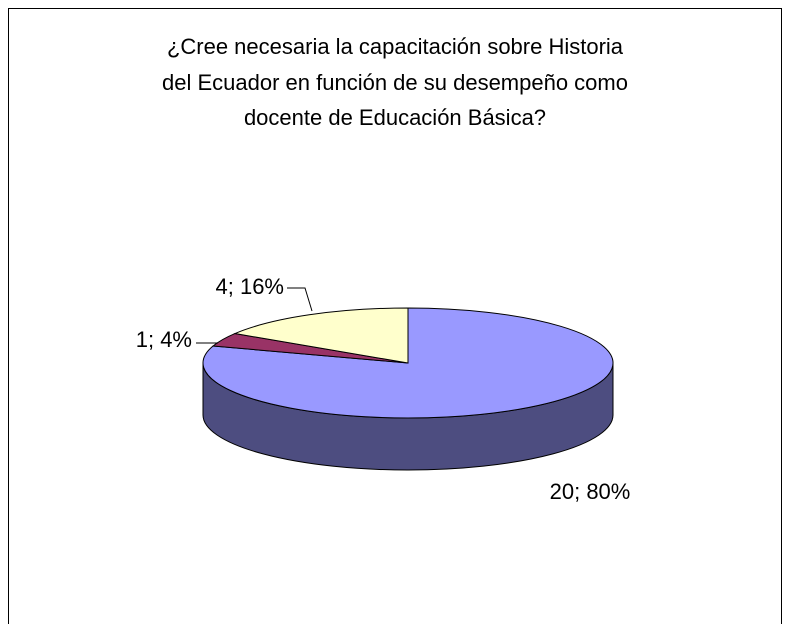  What do you see at coordinates (164, 339) in the screenshot?
I see `data-label: 1; 4%` at bounding box center [164, 339].